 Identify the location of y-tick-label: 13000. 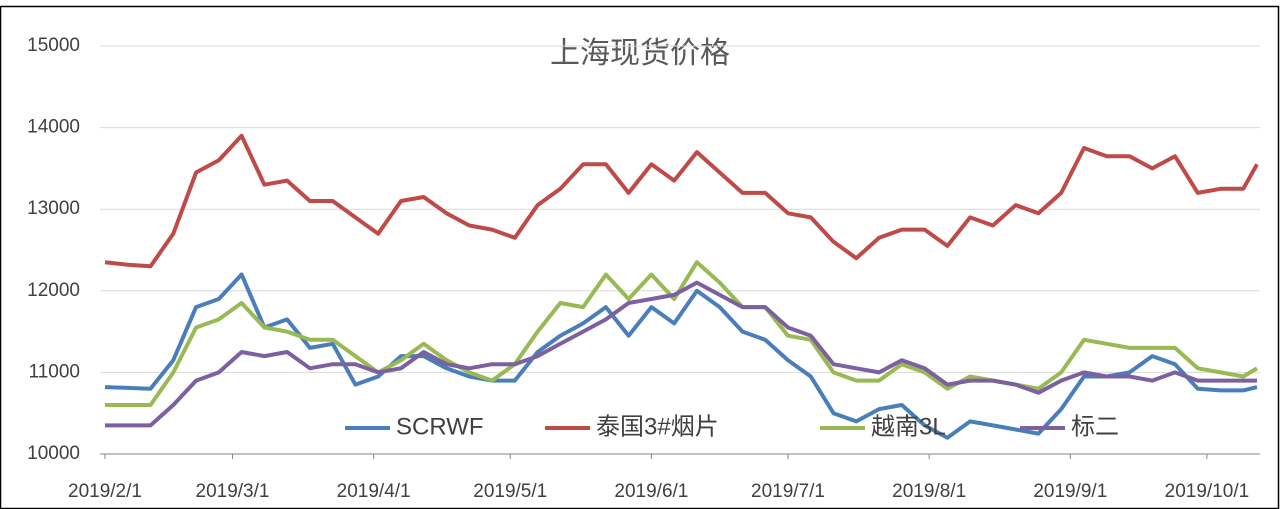
(53, 208).